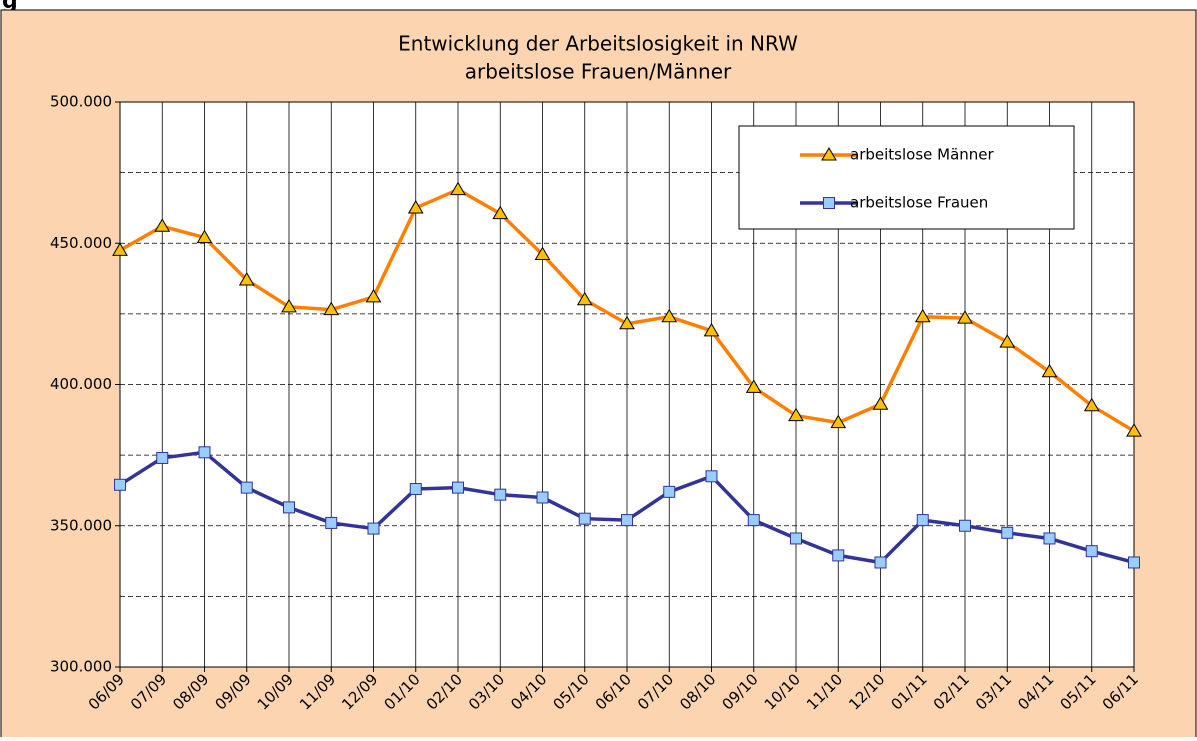 The height and width of the screenshot is (741, 1197). Describe the element at coordinates (922, 155) in the screenshot. I see `legend-label: arbeitslose Männer` at that location.